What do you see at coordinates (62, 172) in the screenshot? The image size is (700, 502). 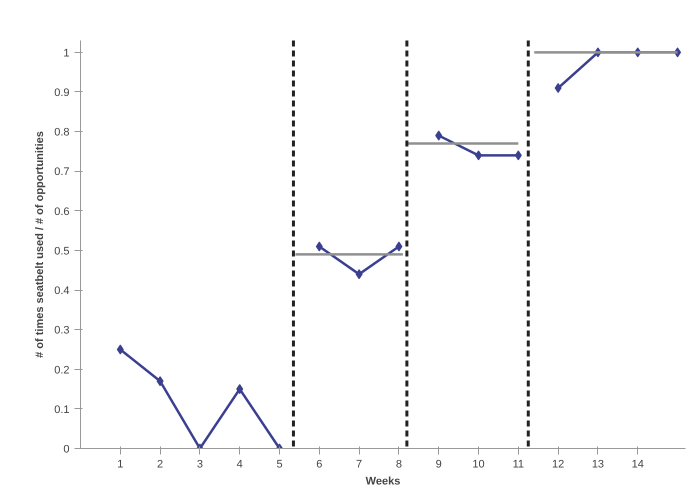 I see `y-tick-label: 0.7` at bounding box center [62, 172].